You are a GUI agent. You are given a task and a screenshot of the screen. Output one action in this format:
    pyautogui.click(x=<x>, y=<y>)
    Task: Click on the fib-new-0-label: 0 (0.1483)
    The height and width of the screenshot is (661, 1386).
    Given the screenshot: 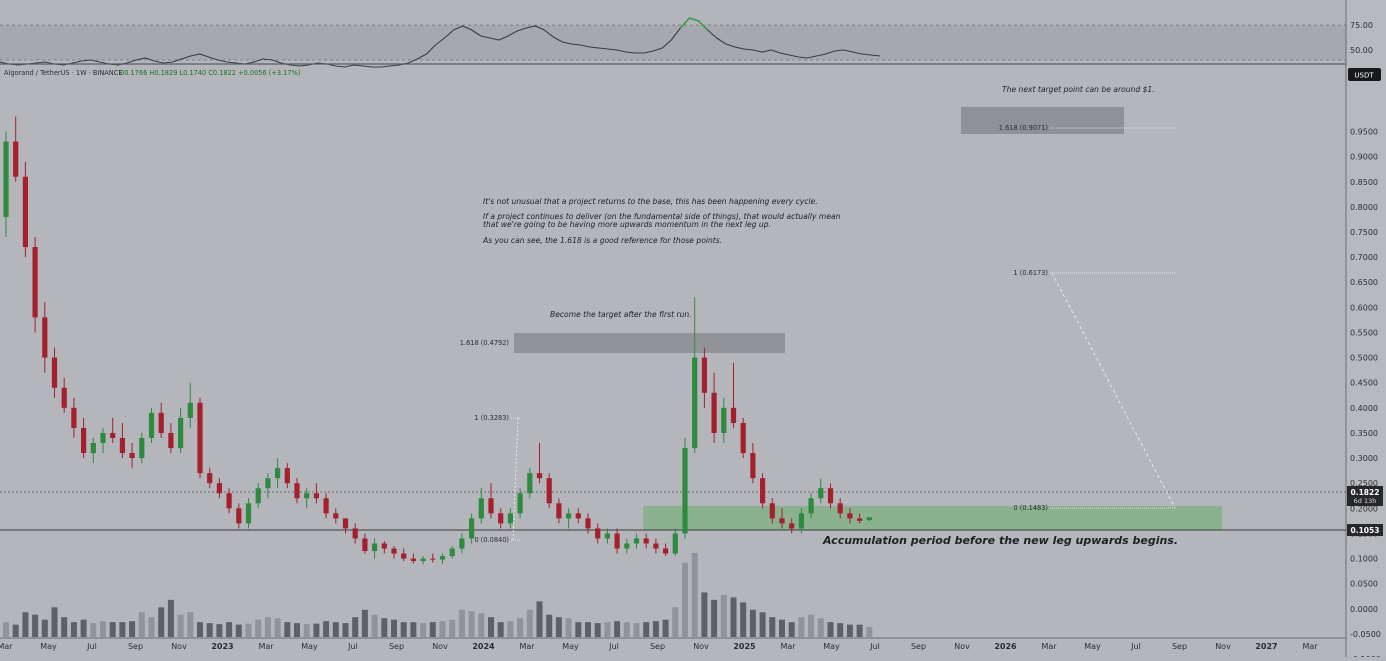 What is the action you would take?
    pyautogui.click(x=1030, y=508)
    